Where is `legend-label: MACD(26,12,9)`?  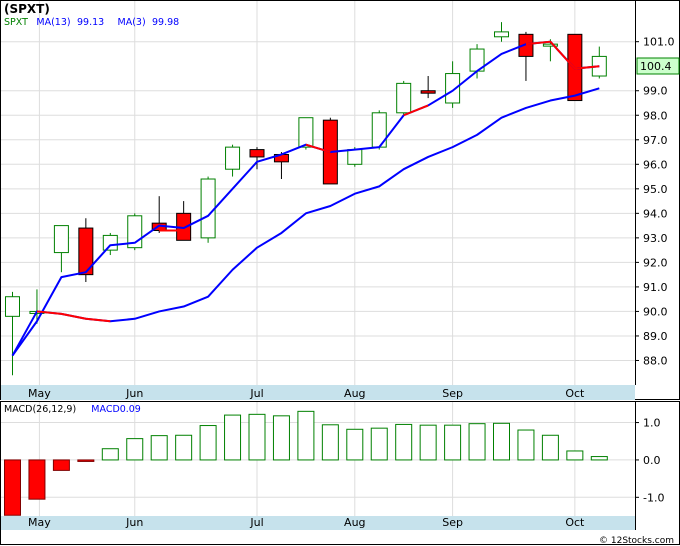 legend-label: MACD(26,12,9) is located at coordinates (40, 409).